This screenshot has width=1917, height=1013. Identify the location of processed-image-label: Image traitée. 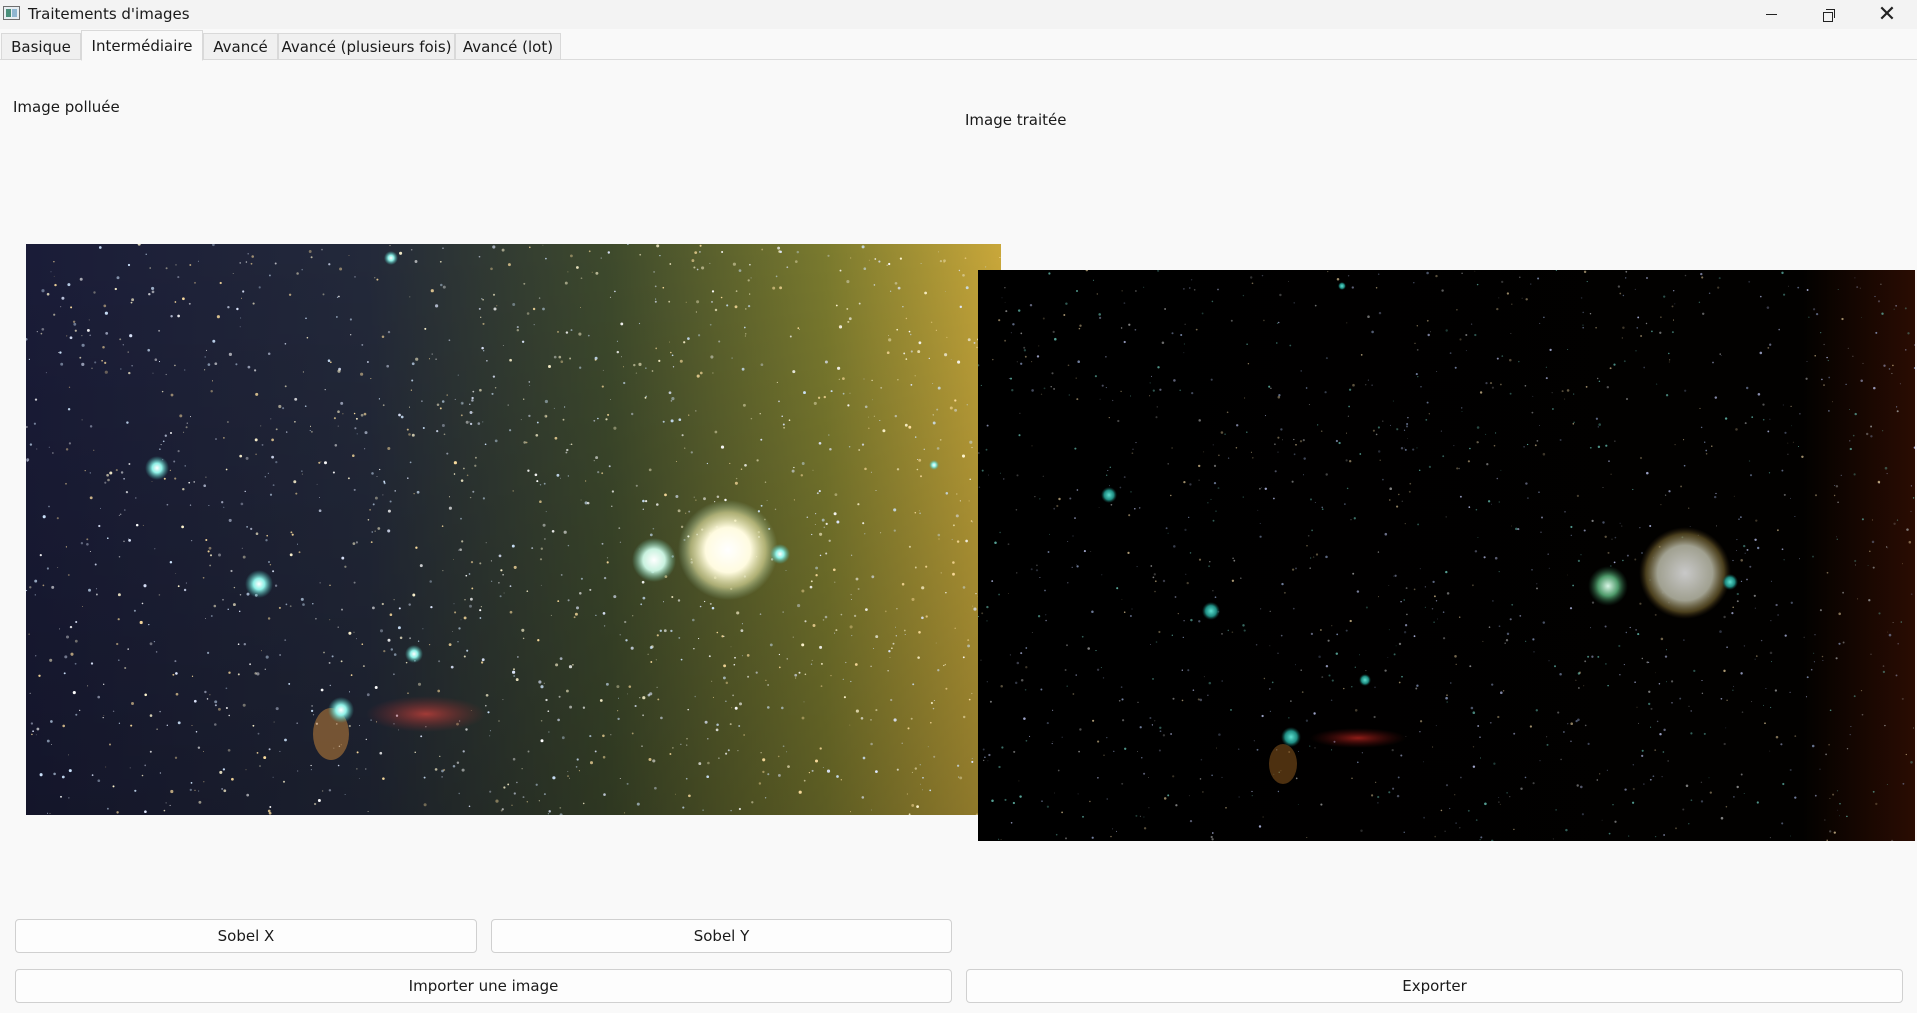
(1016, 120).